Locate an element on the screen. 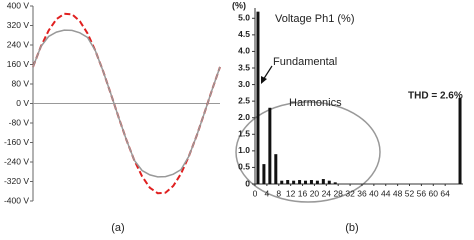 The image size is (474, 240). x-tick-label: 32 is located at coordinates (350, 193).